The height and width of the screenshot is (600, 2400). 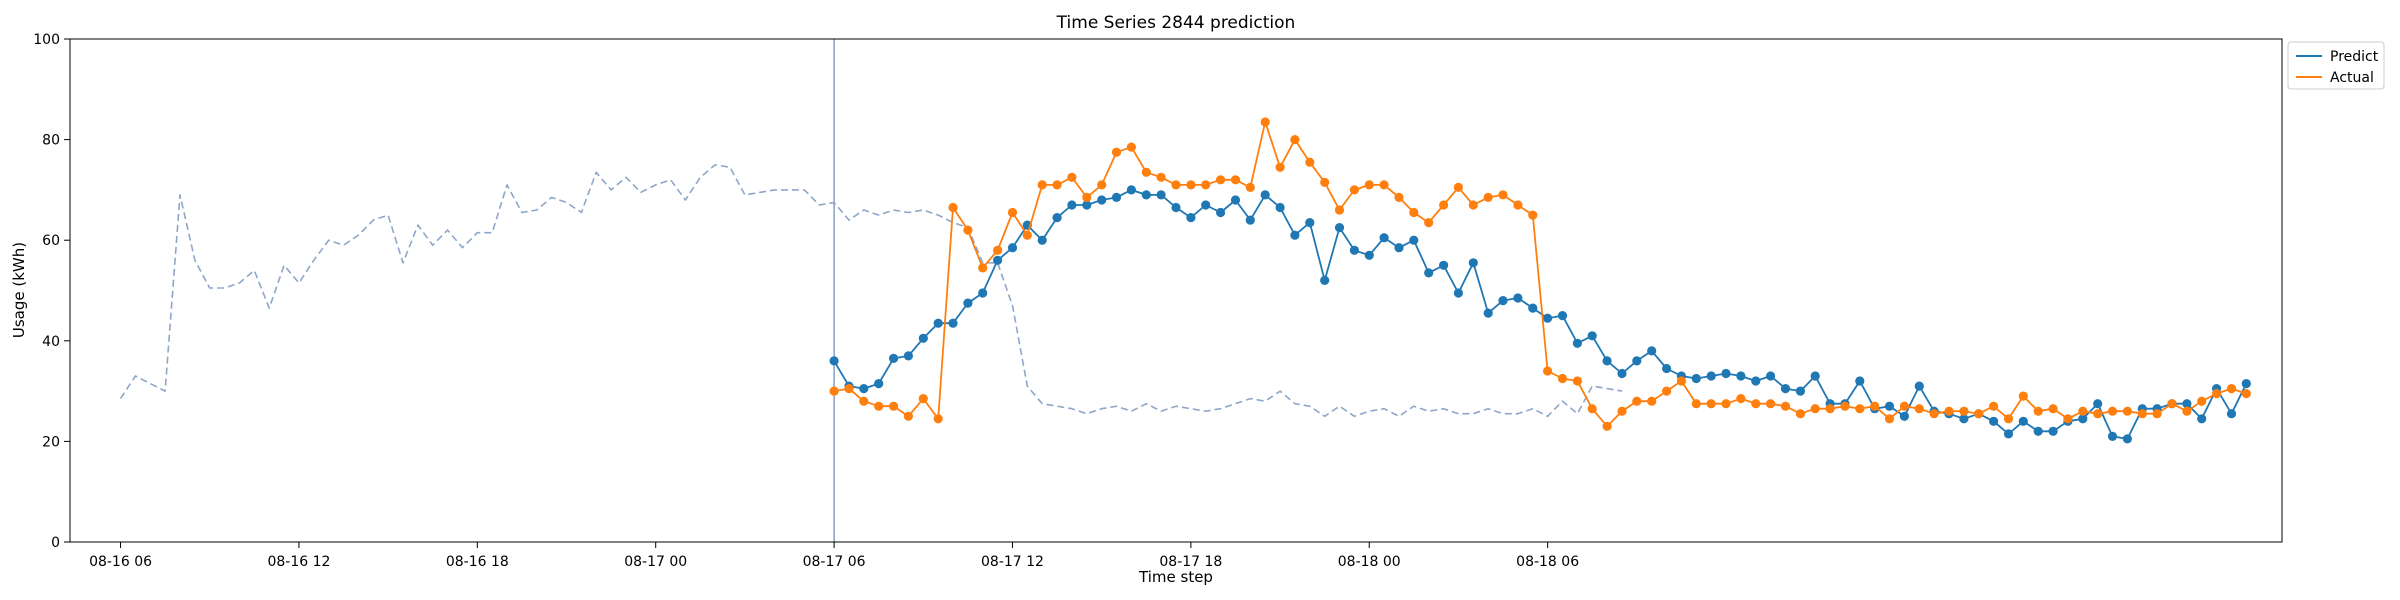 What do you see at coordinates (51, 442) in the screenshot?
I see `y-tick-label: 20` at bounding box center [51, 442].